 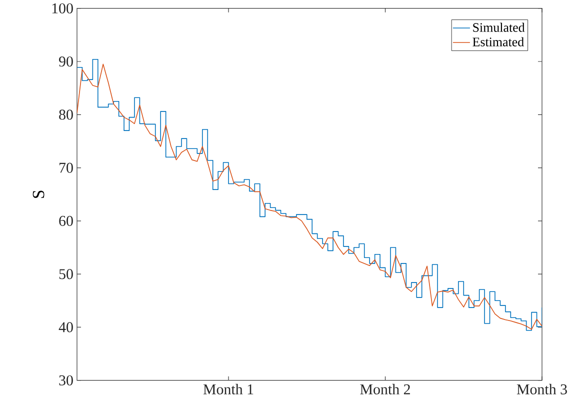 I want to click on y-tick-label: 70, so click(x=66, y=167).